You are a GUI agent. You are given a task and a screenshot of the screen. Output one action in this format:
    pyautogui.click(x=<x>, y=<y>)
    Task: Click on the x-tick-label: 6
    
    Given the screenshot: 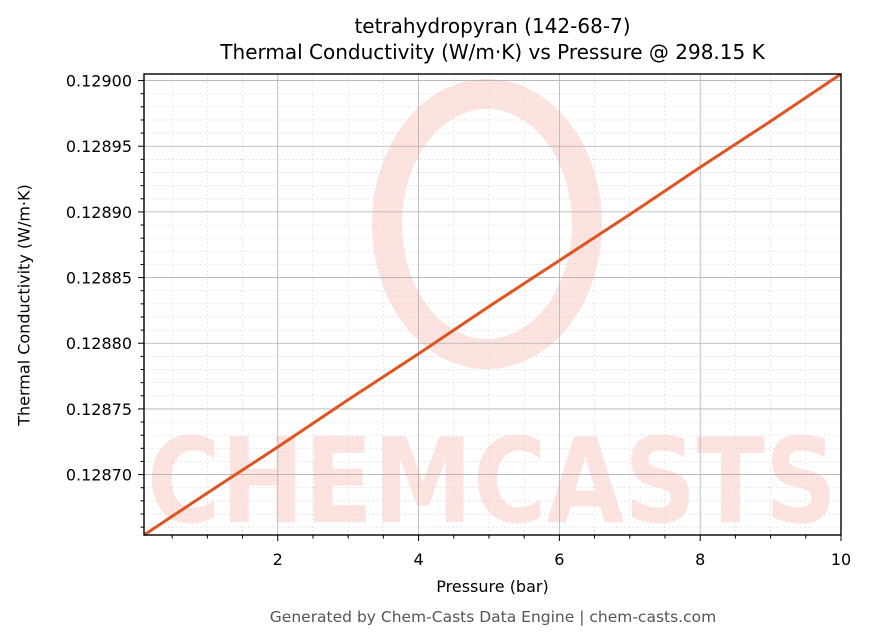 What is the action you would take?
    pyautogui.click(x=559, y=559)
    